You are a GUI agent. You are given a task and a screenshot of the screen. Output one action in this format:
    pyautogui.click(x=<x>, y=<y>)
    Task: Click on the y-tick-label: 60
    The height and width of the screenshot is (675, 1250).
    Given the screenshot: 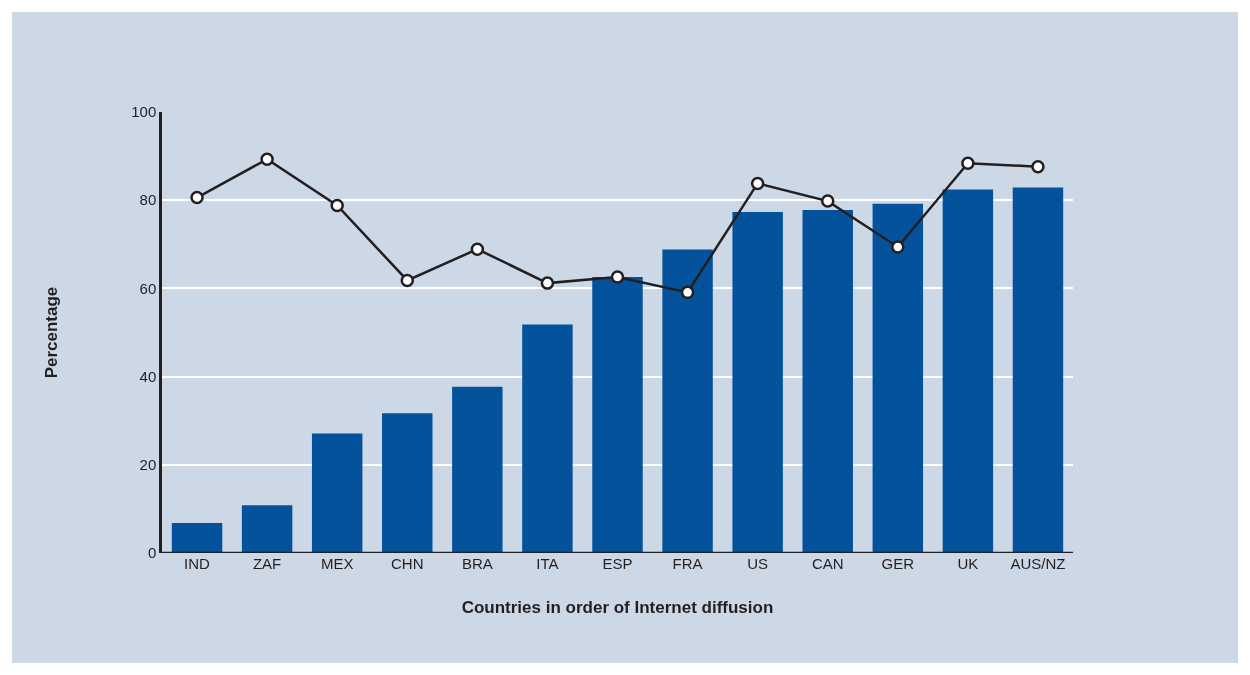 What is the action you would take?
    pyautogui.click(x=148, y=288)
    